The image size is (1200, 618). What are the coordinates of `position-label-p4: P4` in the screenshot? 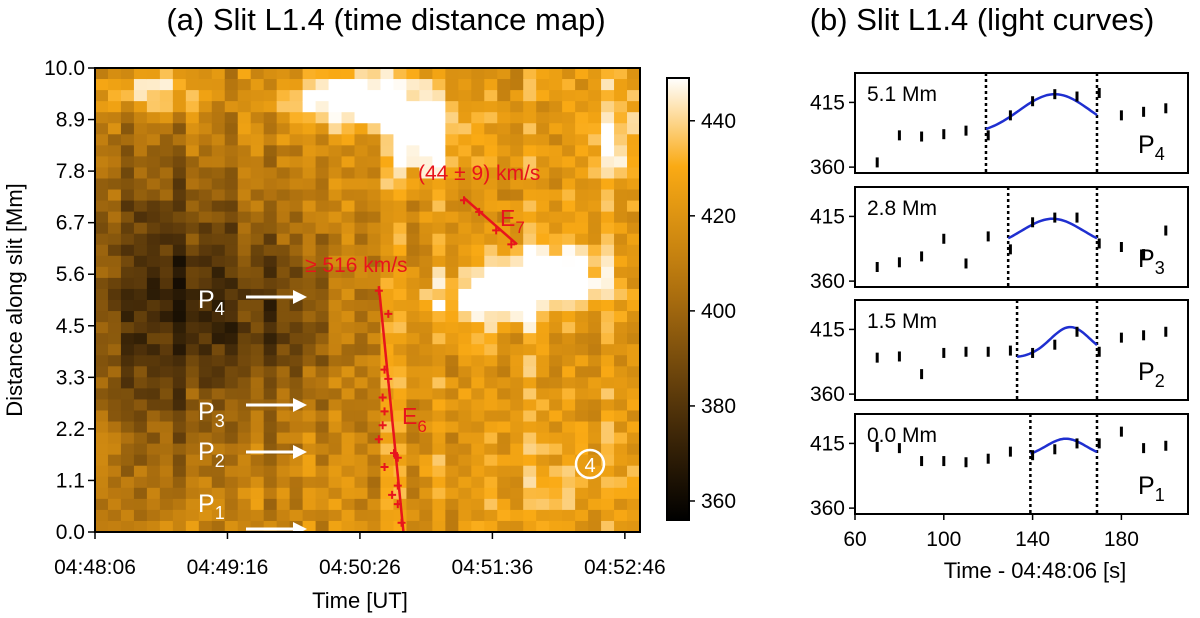 It's located at (211, 302).